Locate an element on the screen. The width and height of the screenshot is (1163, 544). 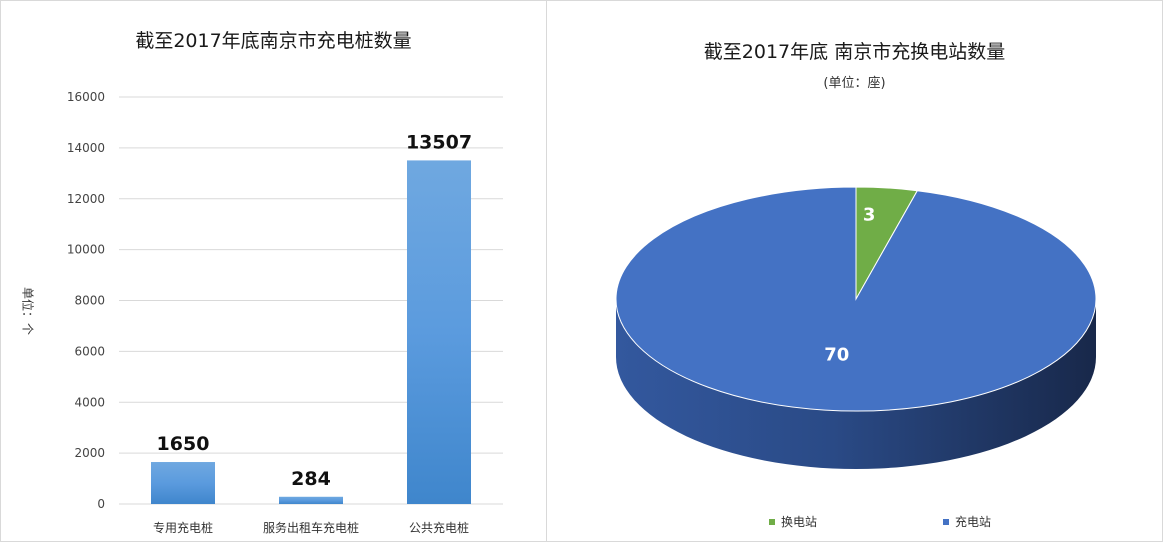
bar-data-label: 284 is located at coordinates (311, 479).